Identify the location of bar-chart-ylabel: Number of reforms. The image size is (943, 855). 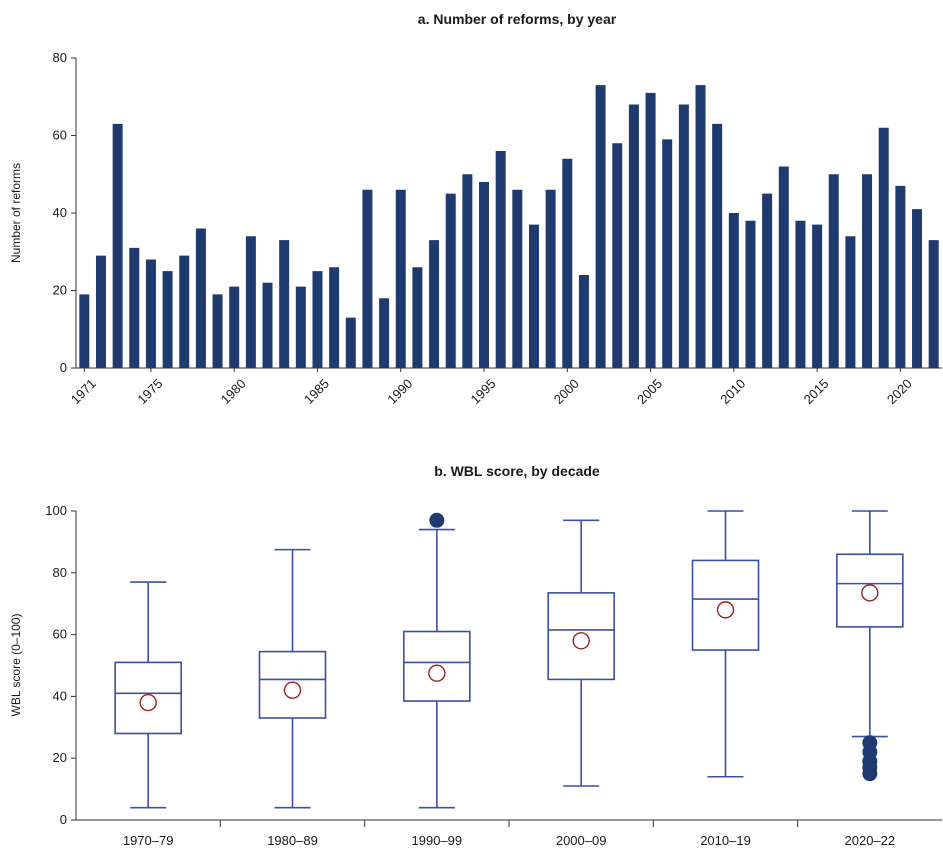
(16, 213).